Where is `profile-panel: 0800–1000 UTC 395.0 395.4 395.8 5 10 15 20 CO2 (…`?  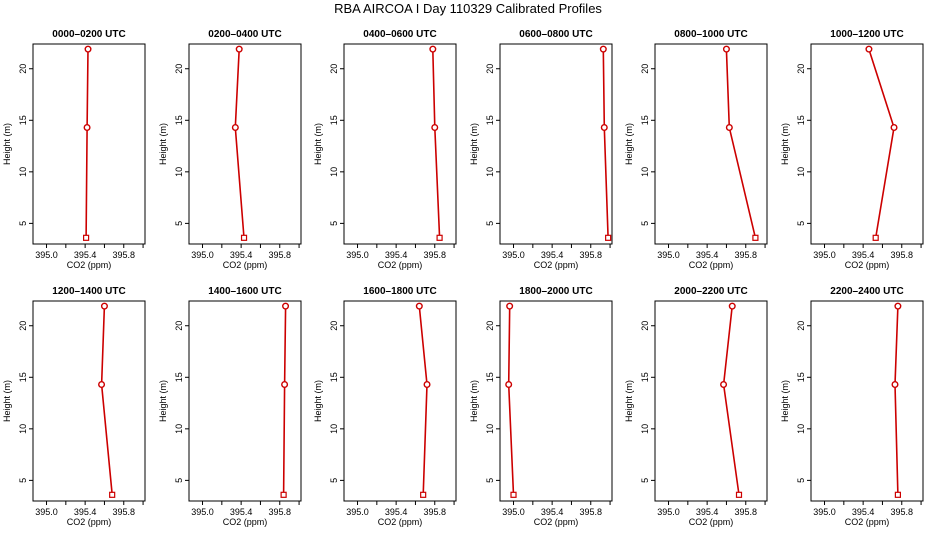
profile-panel: 0800–1000 UTC 395.0 395.4 395.8 5 10 15 20 CO2 (… is located at coordinates (696, 149).